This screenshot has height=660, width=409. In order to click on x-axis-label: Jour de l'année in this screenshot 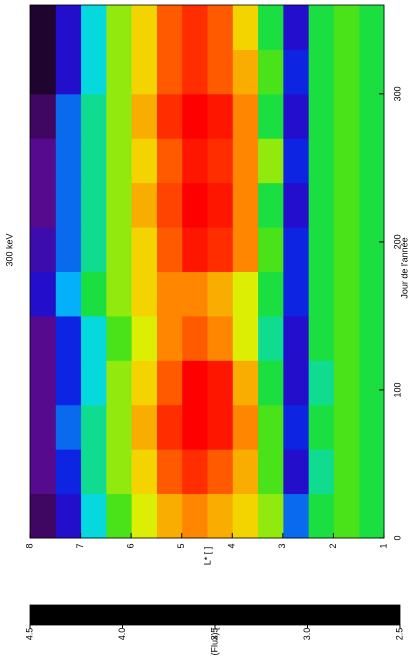, I will do `click(404, 267)`.